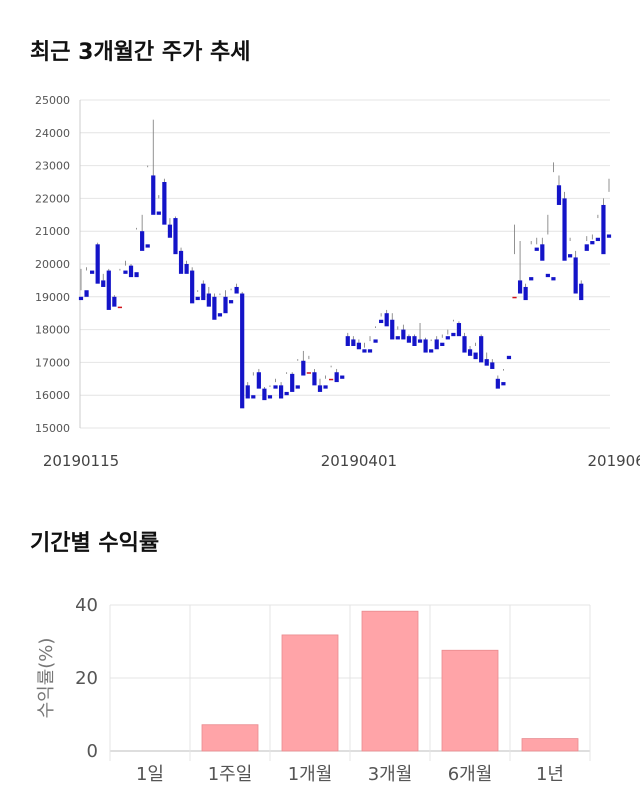  I want to click on return-category-label: 1개월, so click(310, 774).